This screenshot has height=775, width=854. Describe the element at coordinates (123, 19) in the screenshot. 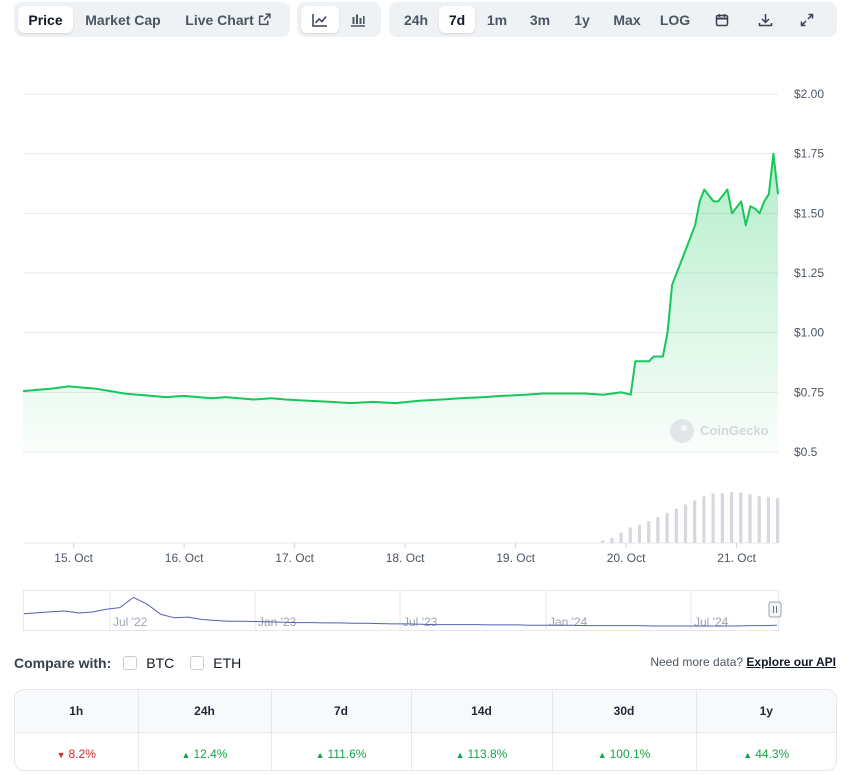

I see `tab-market-cap: Market Cap` at that location.